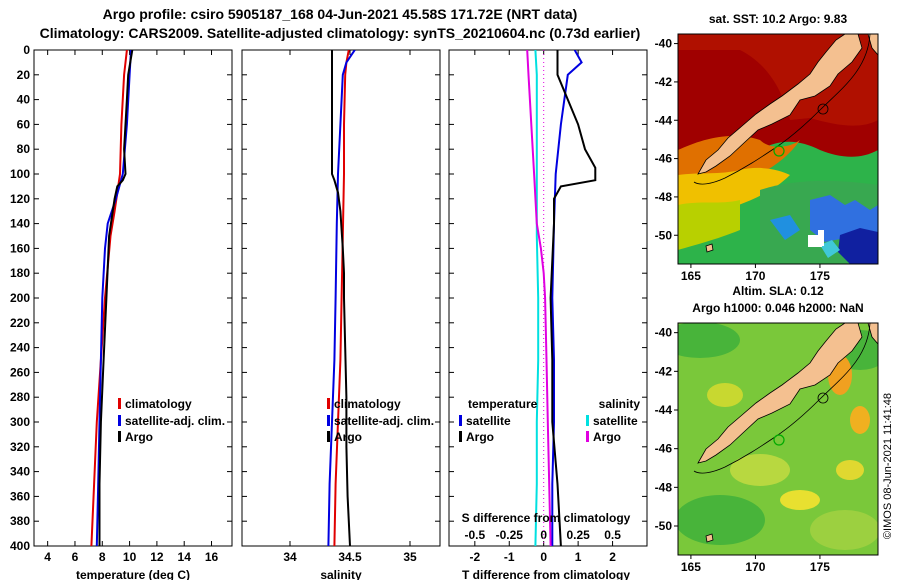  I want to click on depth-tick-label: 180, so click(20, 273).